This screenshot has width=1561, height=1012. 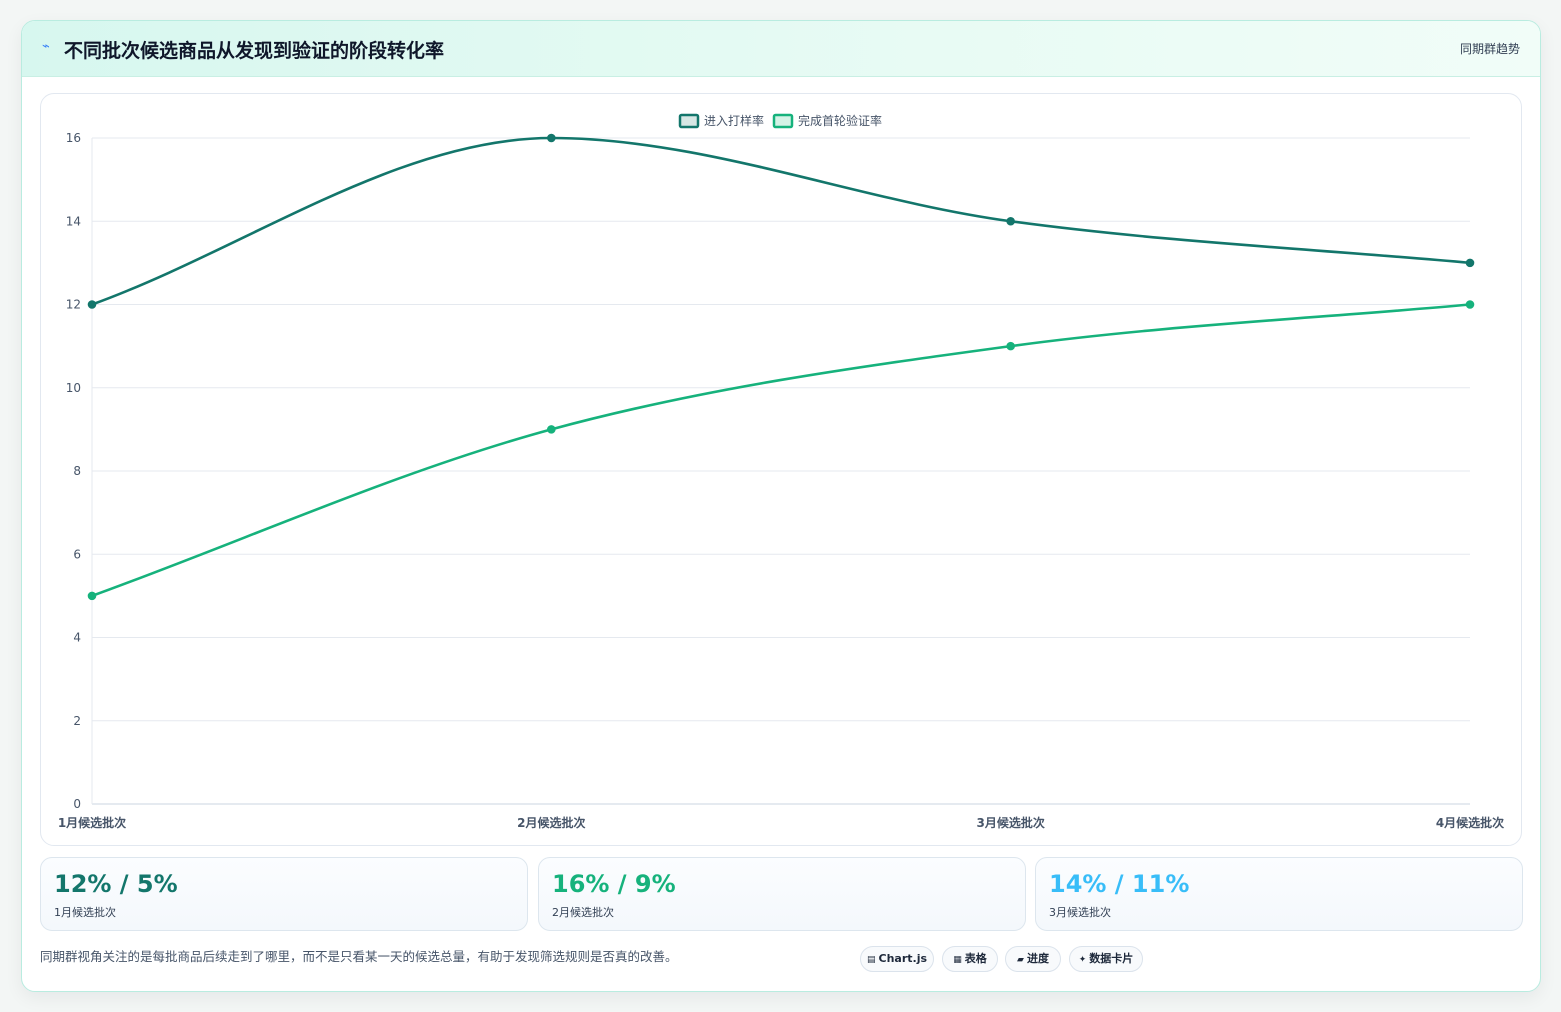 I want to click on bolt-icon: ⌁, so click(x=46, y=46).